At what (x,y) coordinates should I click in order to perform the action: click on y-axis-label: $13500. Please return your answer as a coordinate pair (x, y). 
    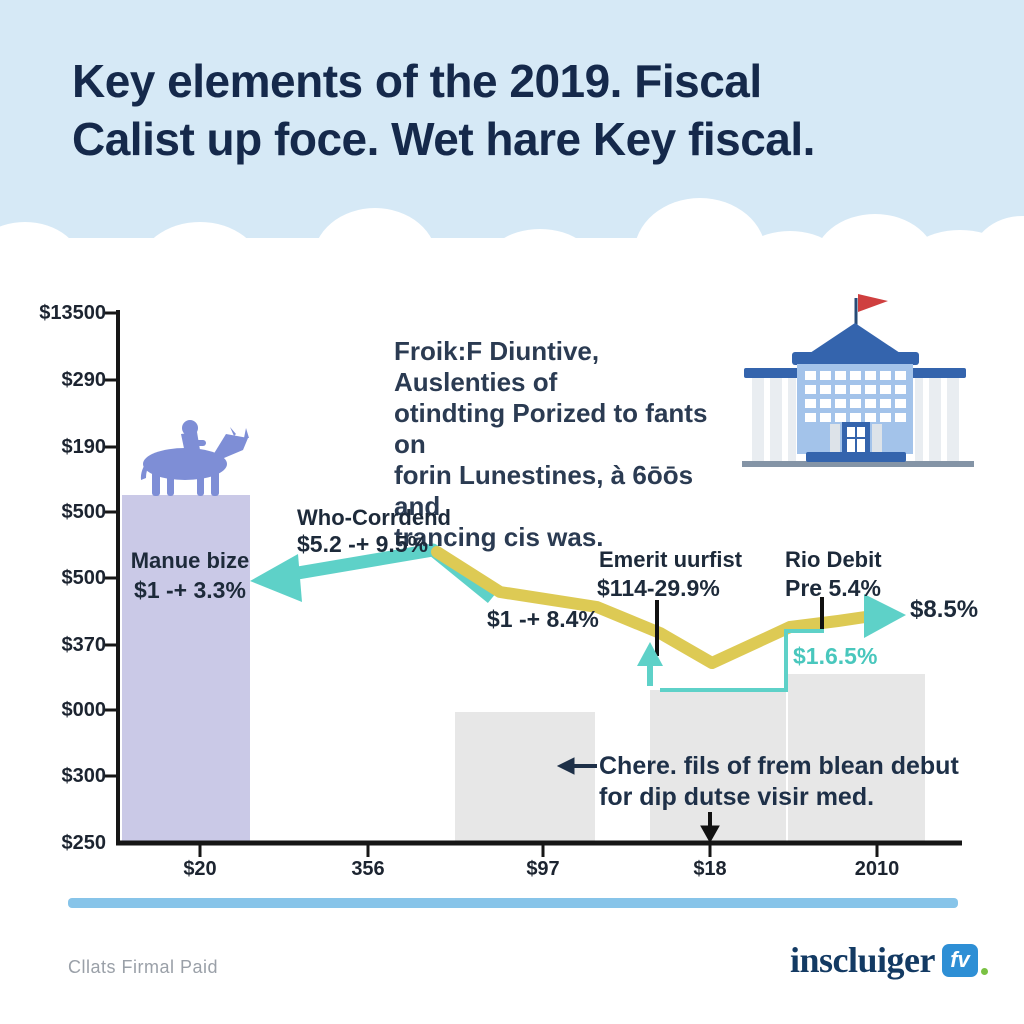
    Looking at the image, I should click on (72, 313).